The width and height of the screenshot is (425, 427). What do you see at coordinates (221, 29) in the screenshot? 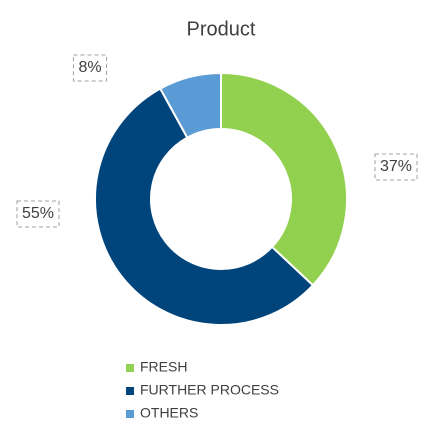
I see `chart-title: Product` at bounding box center [221, 29].